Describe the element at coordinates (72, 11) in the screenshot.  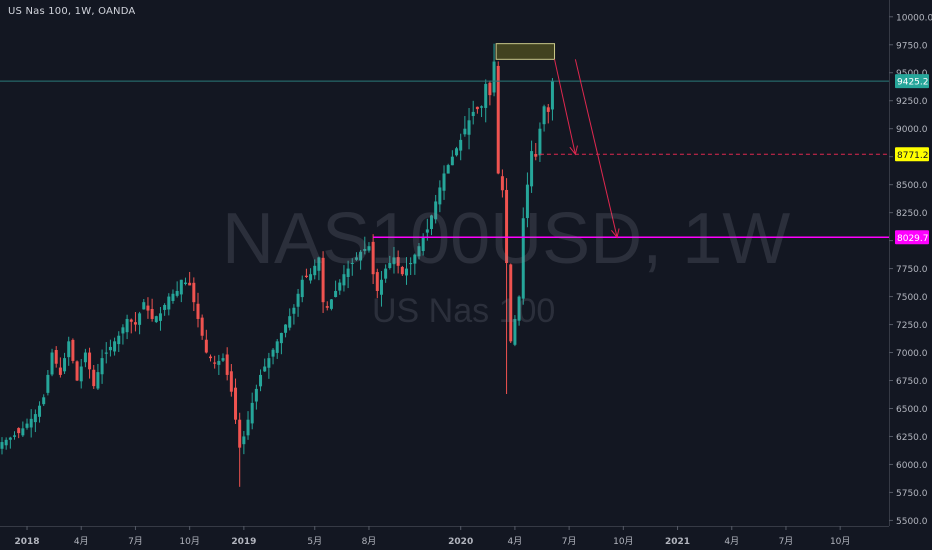
I see `symbol-title: US Nas 100, 1W, OANDA` at that location.